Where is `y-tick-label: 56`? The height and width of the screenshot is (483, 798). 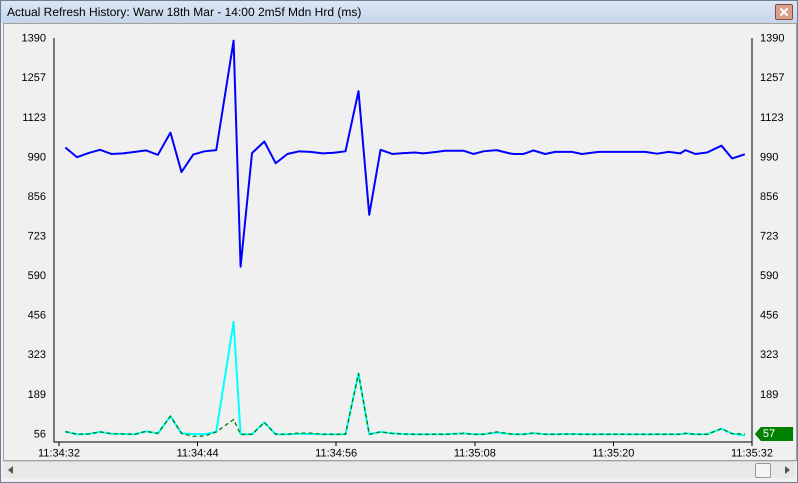 y-tick-label: 56 is located at coordinates (40, 434).